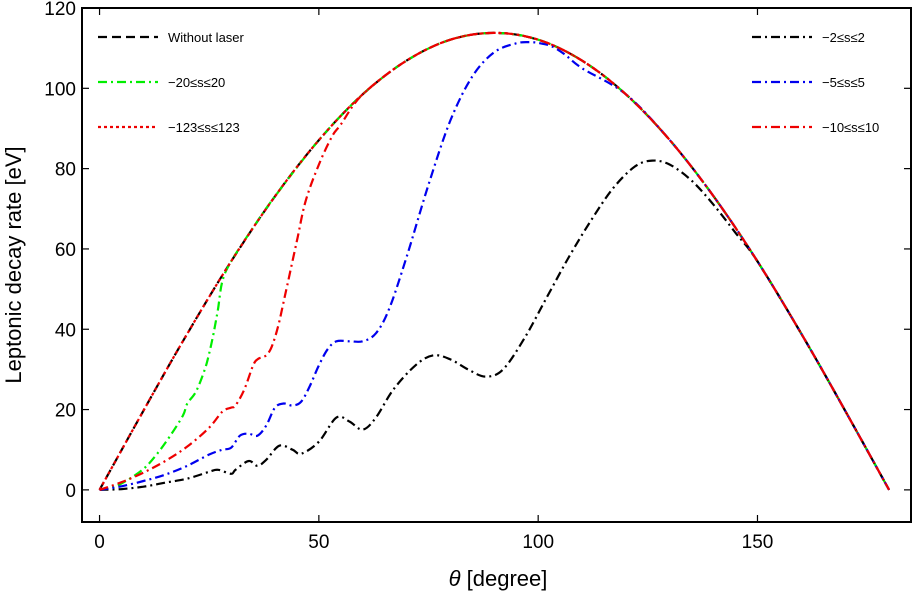 This screenshot has width=915, height=598. I want to click on x-tick-label: 50, so click(318, 542).